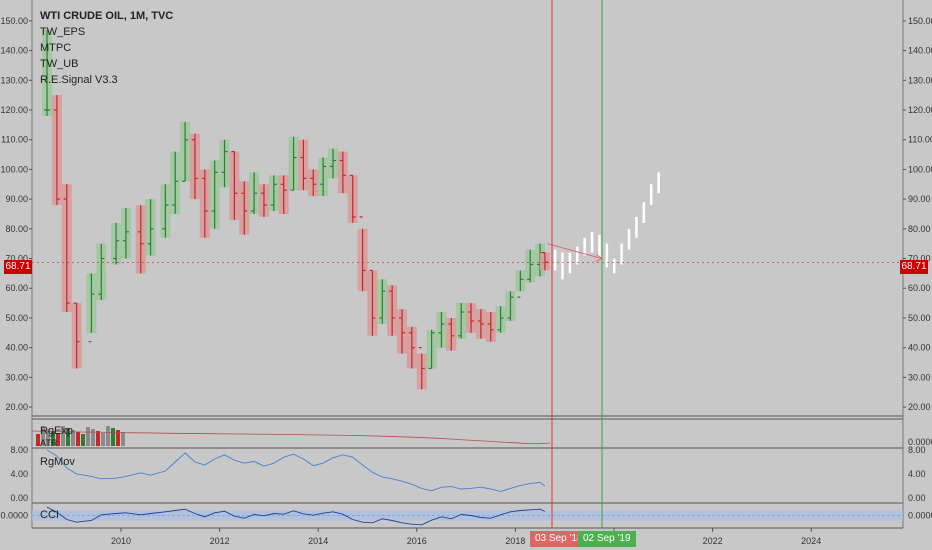 Image resolution: width=932 pixels, height=550 pixels. I want to click on rgexp-line, so click(291, 437).